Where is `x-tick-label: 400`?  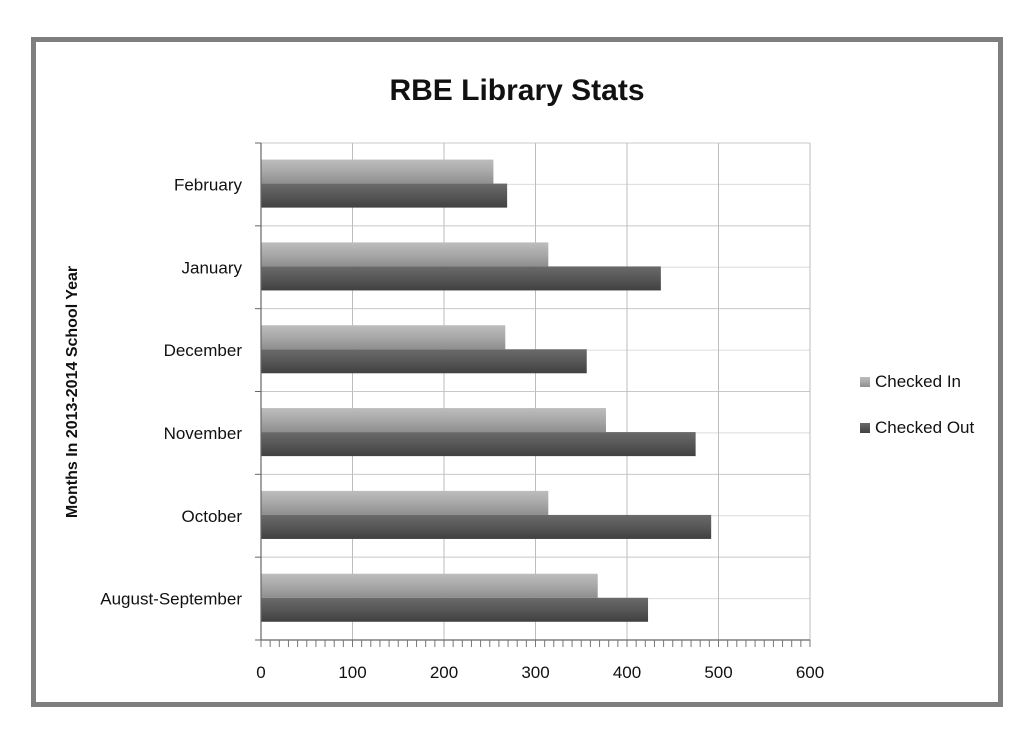
x-tick-label: 400 is located at coordinates (627, 672).